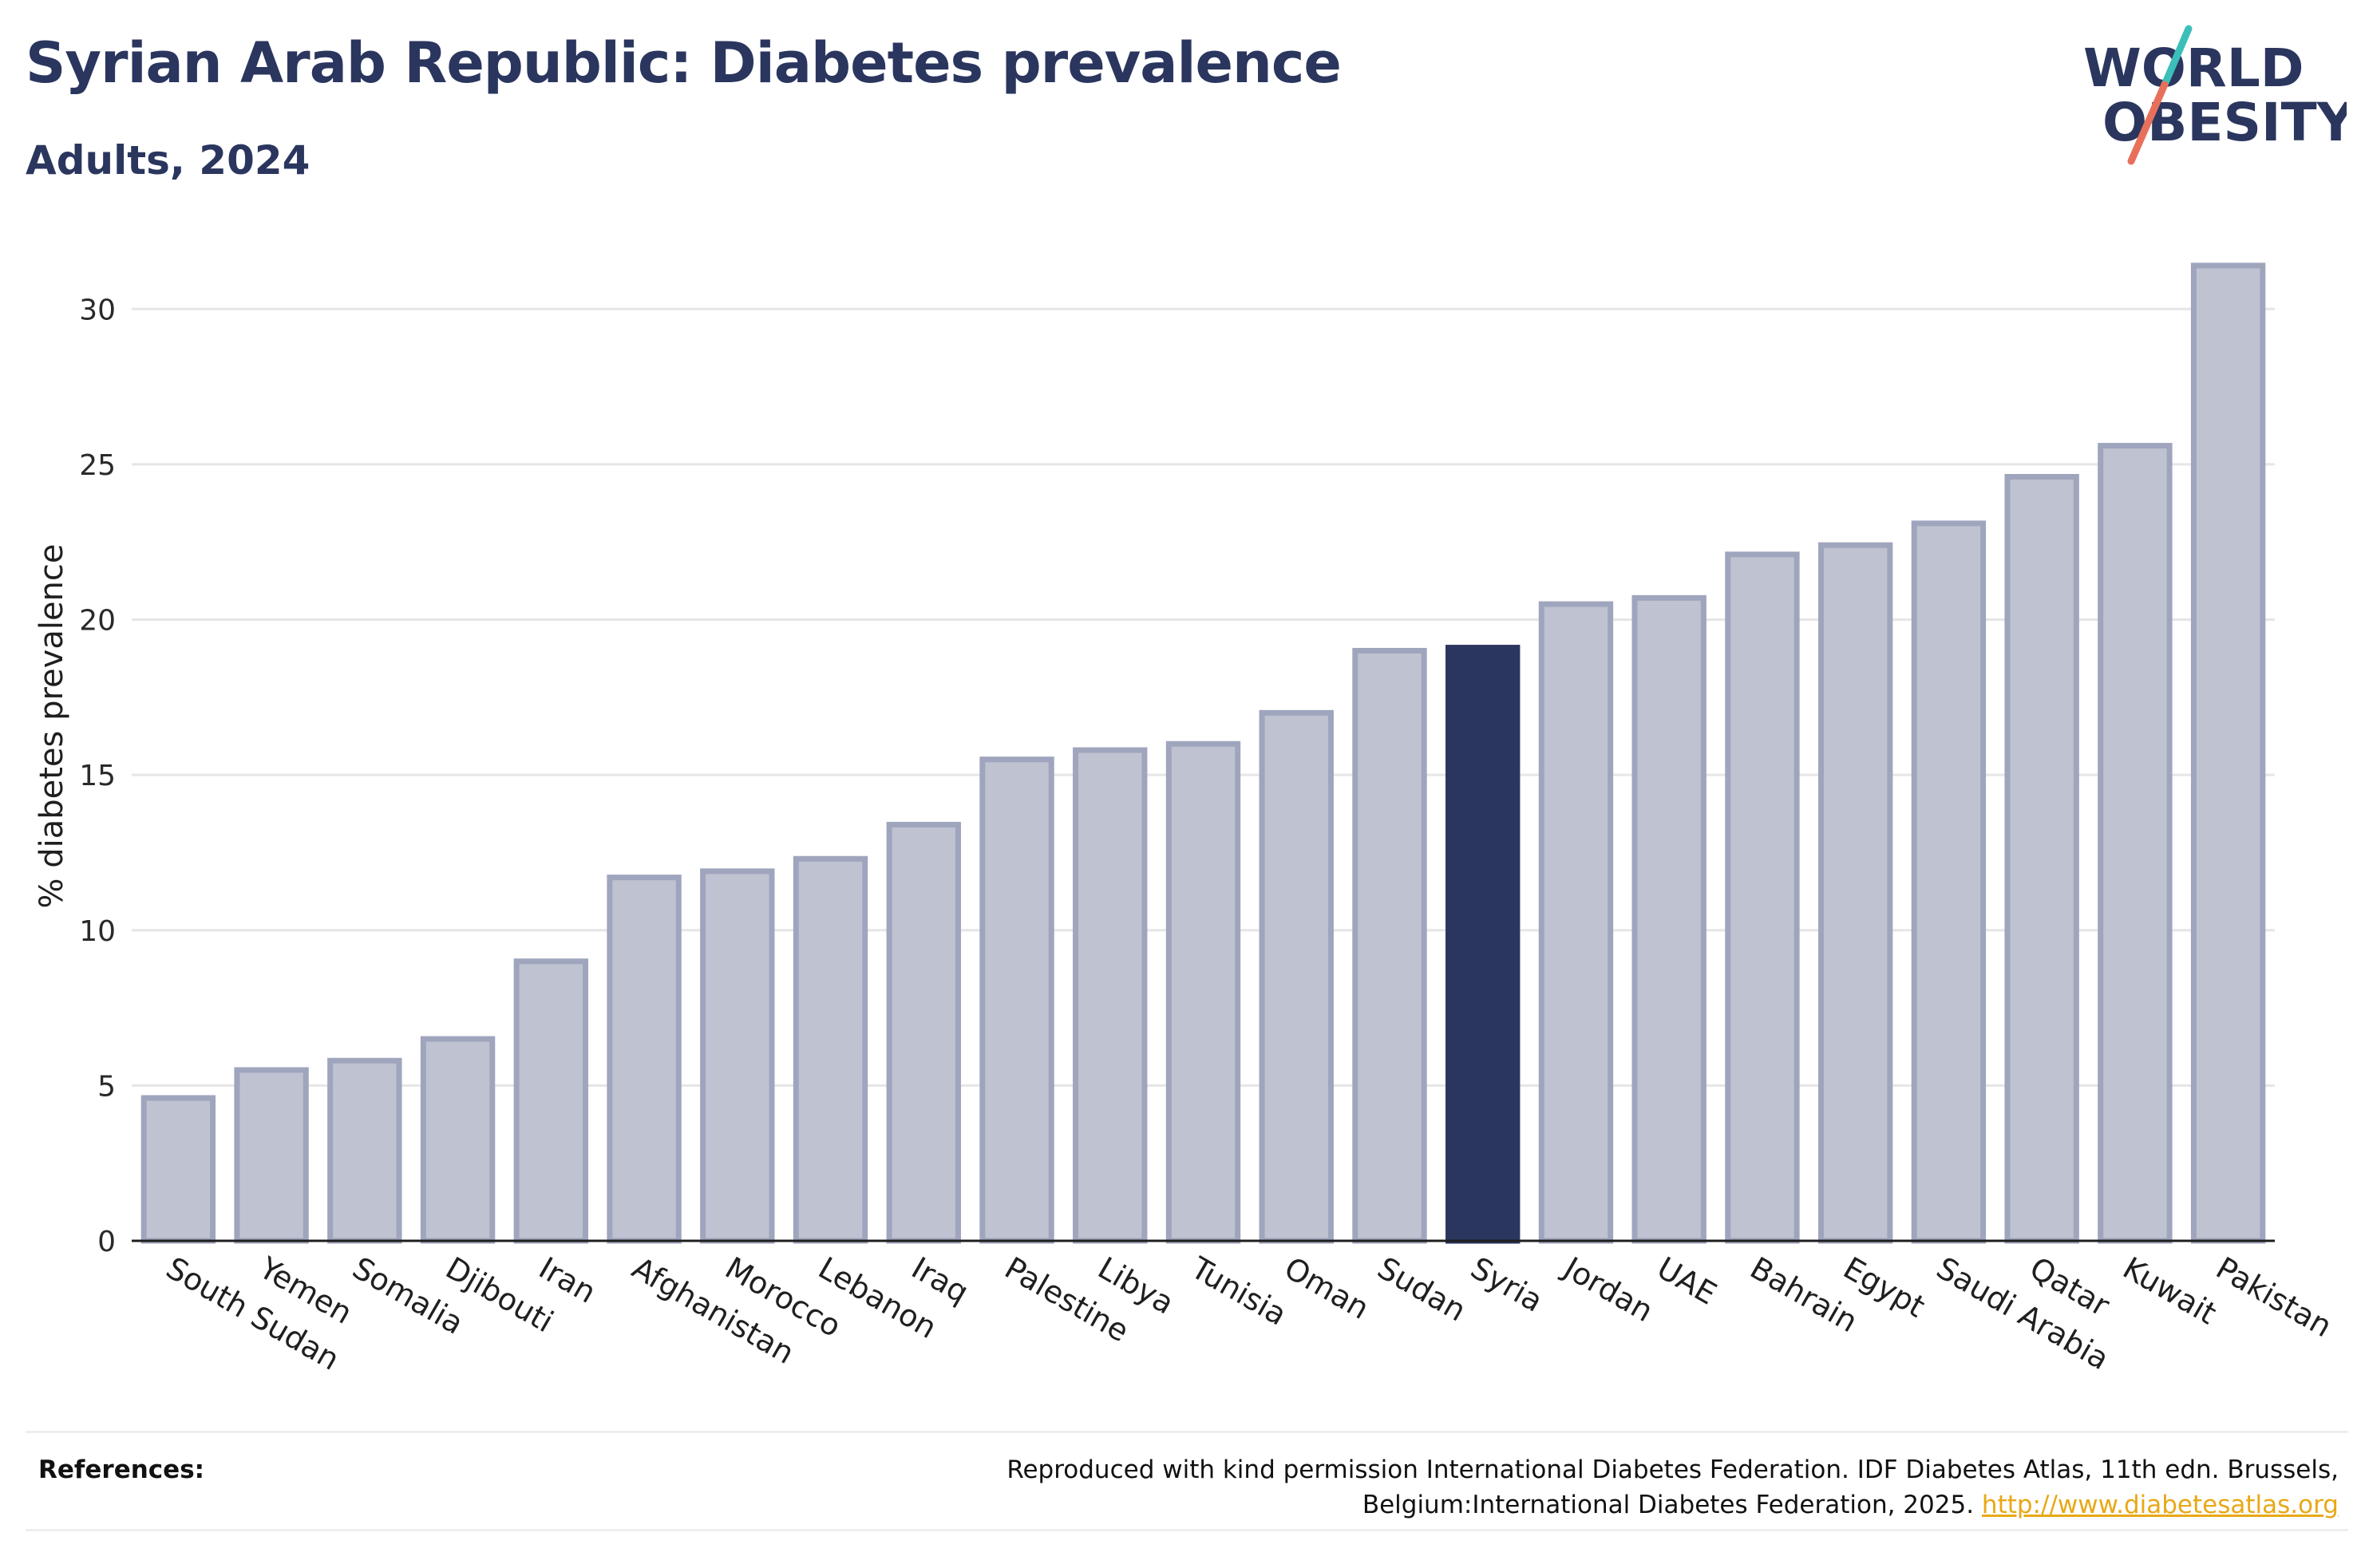 Image resolution: width=2361 pixels, height=1568 pixels. Describe the element at coordinates (106, 1086) in the screenshot. I see `y-tick-label: 5` at that location.